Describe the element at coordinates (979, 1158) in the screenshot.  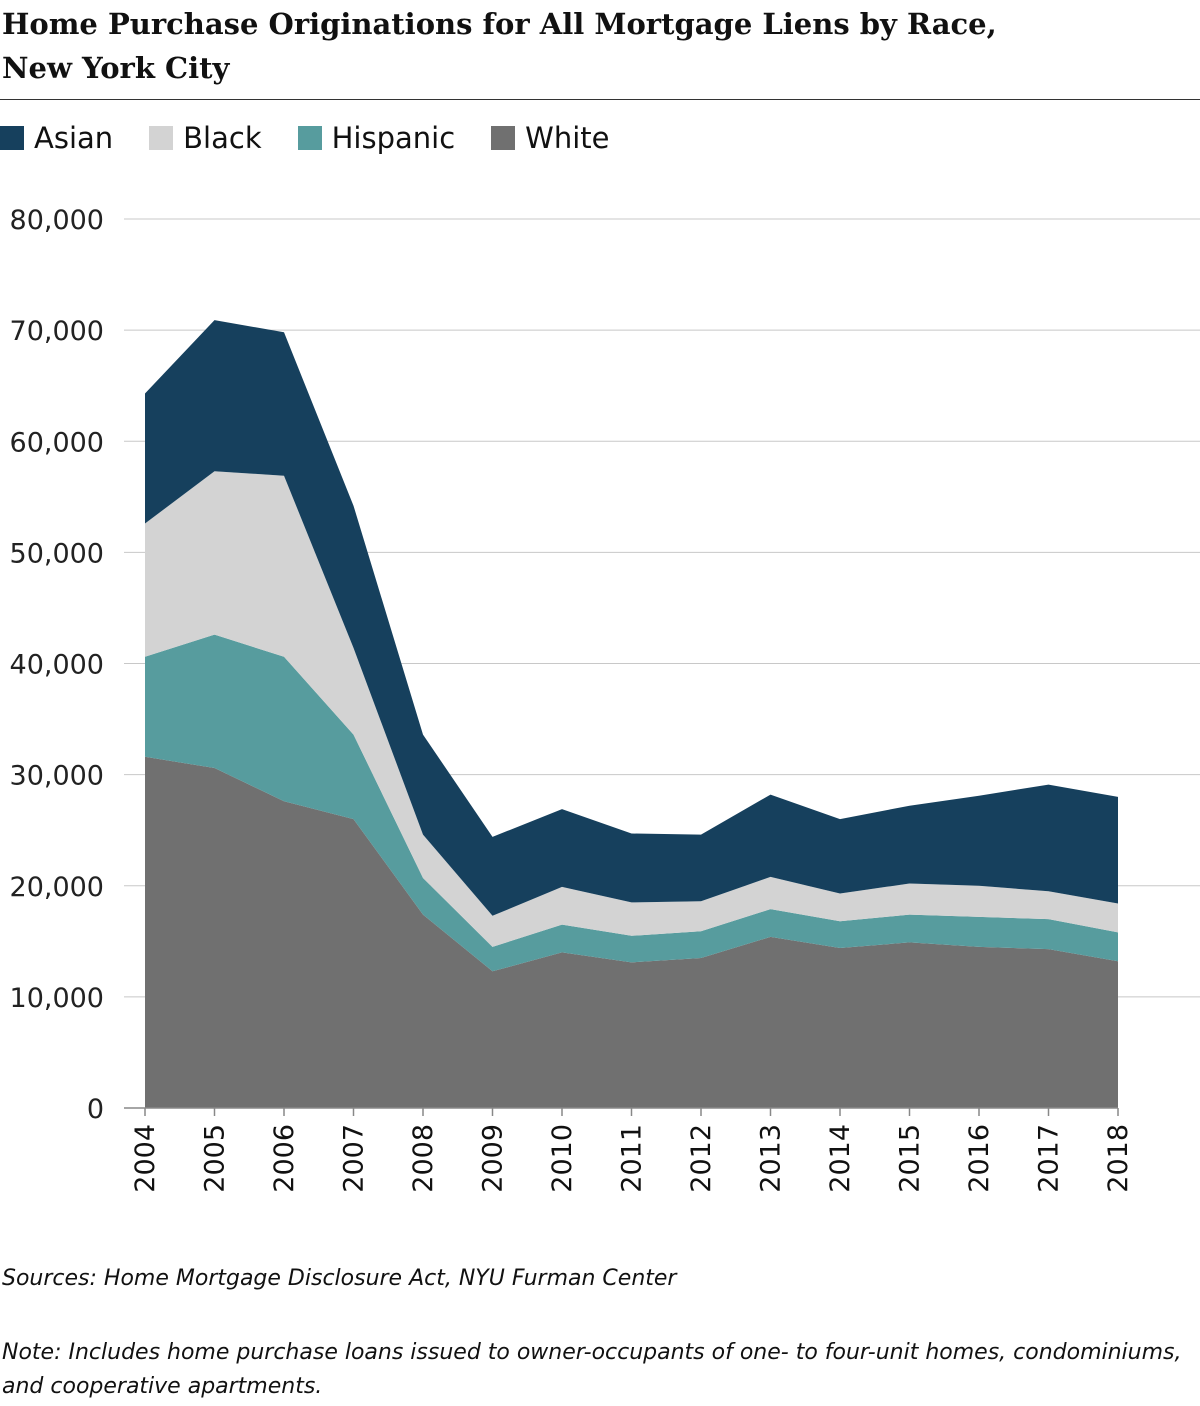
I see `x-tick-label-2016: 2016` at that location.